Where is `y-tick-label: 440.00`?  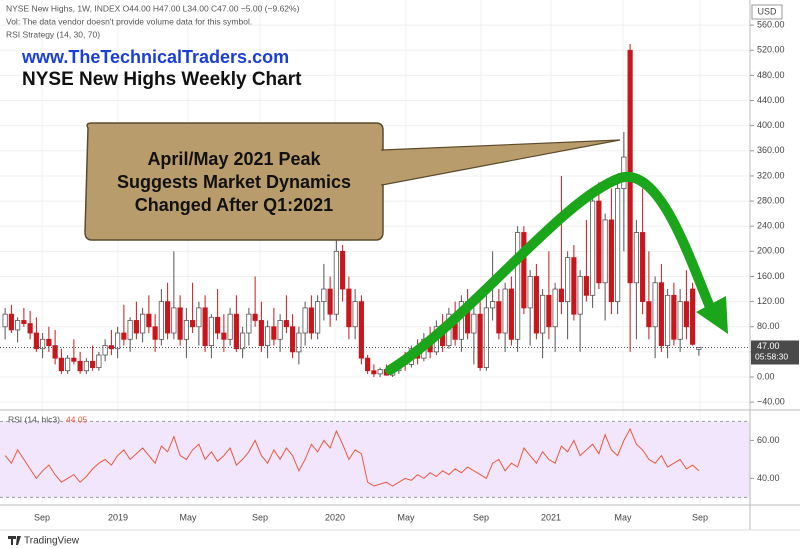
y-tick-label: 440.00 is located at coordinates (771, 100).